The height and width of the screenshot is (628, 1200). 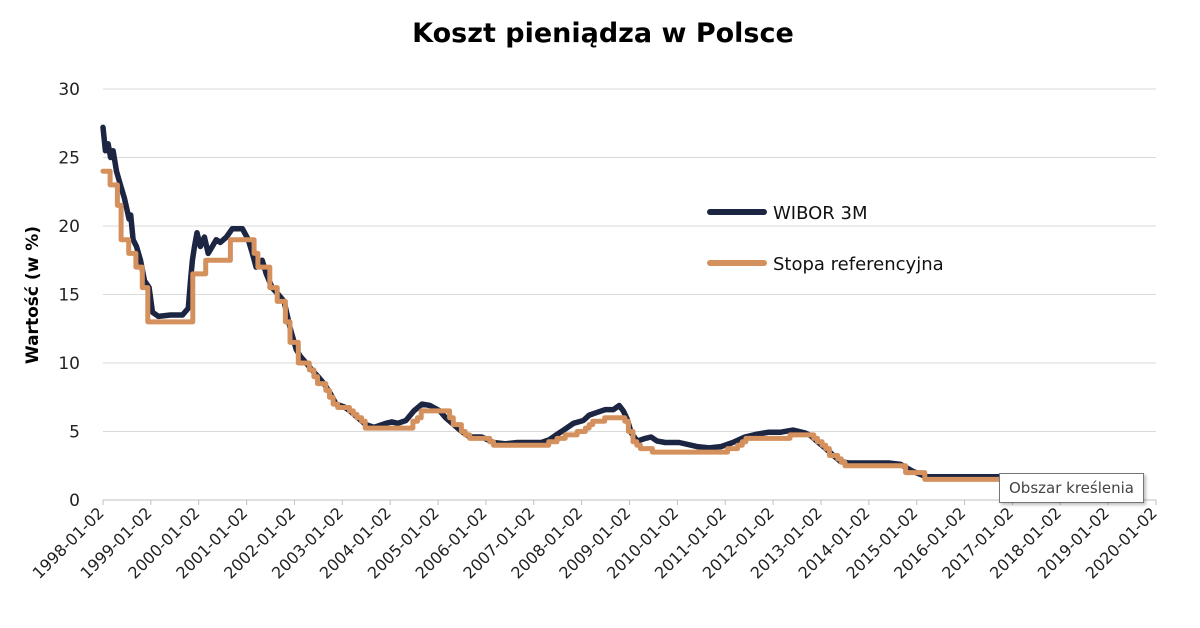 I want to click on y-tick-label: 0, so click(x=74, y=501).